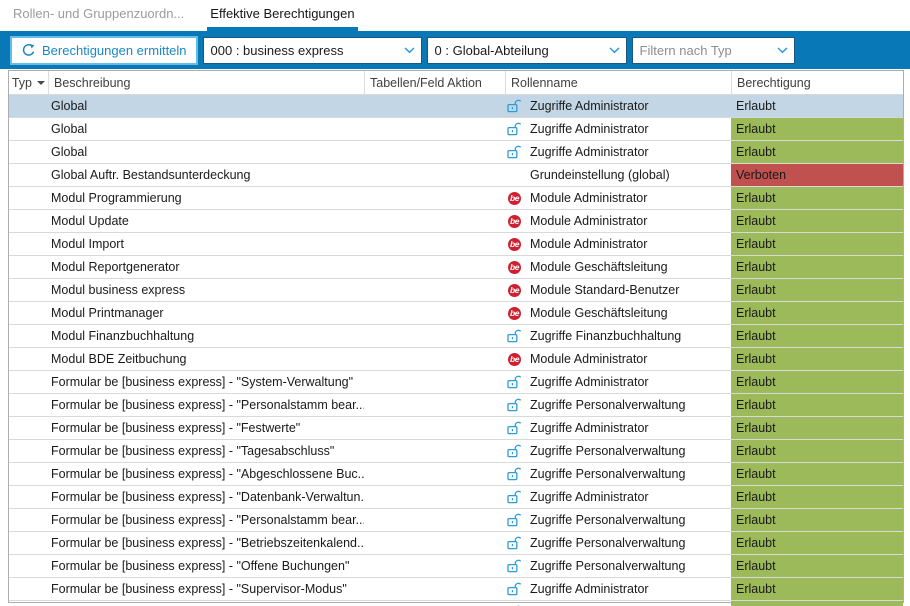 The image size is (910, 606). What do you see at coordinates (114, 50) in the screenshot?
I see `determine-permissions-label: Berechtigungen ermitteln` at bounding box center [114, 50].